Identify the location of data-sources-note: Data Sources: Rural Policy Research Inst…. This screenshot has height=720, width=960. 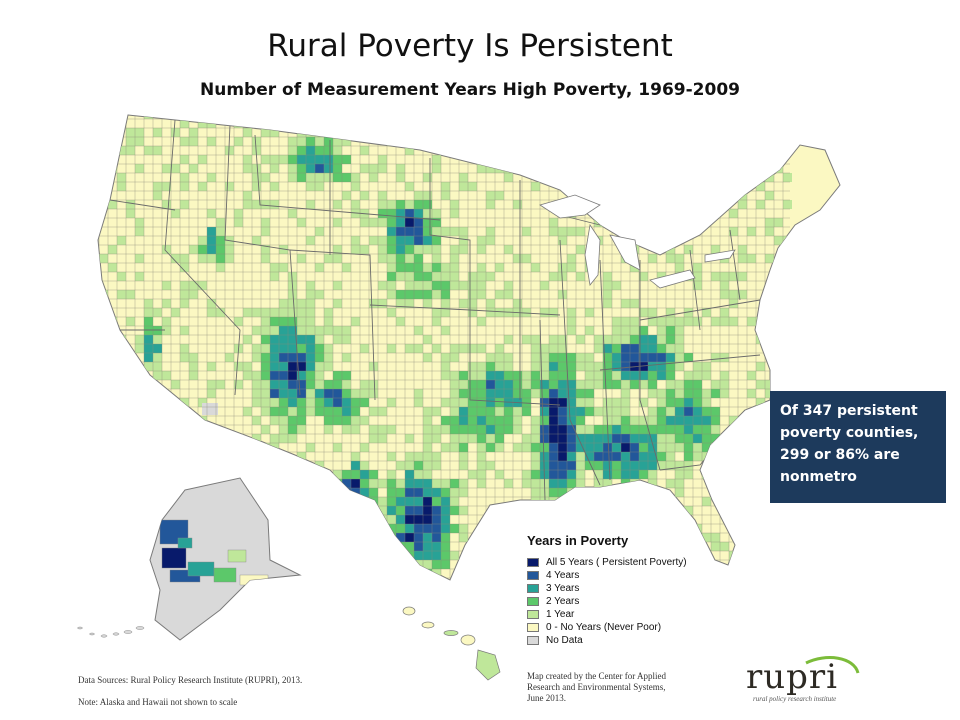
(190, 680).